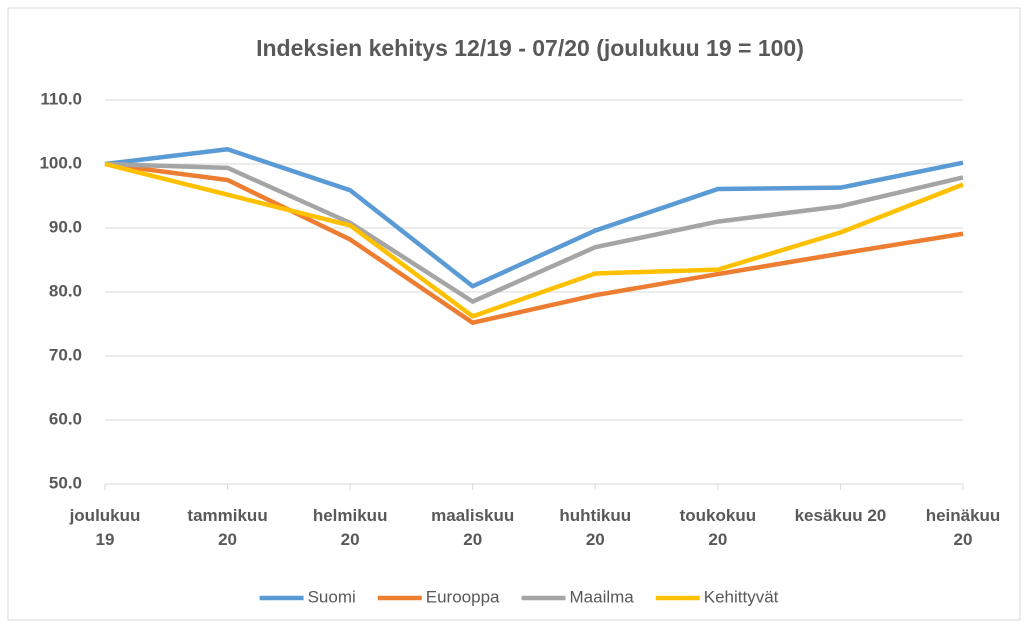 This screenshot has width=1028, height=628. I want to click on legend-label: Eurooppa, so click(463, 596).